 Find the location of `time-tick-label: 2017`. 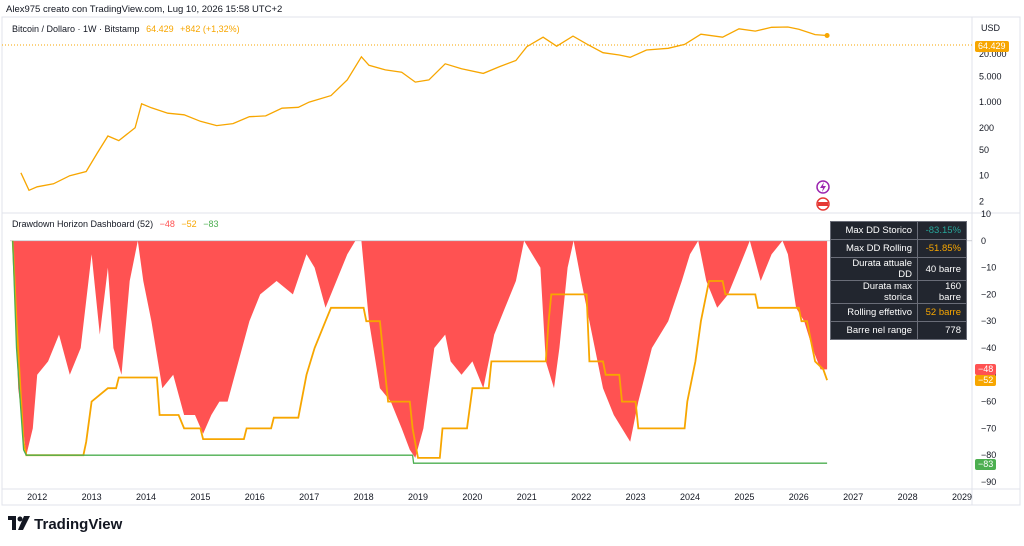

time-tick-label: 2017 is located at coordinates (309, 497).